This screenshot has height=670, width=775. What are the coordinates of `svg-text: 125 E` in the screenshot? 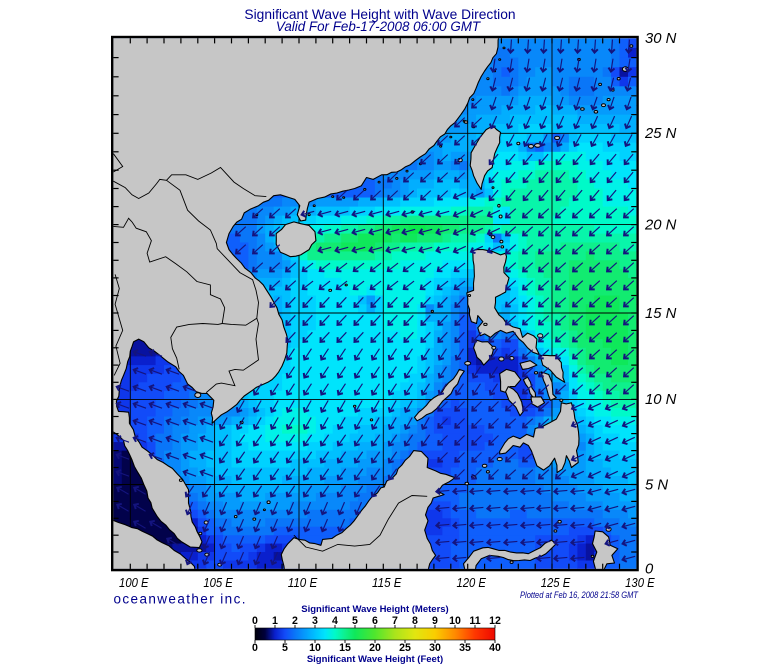 It's located at (556, 583).